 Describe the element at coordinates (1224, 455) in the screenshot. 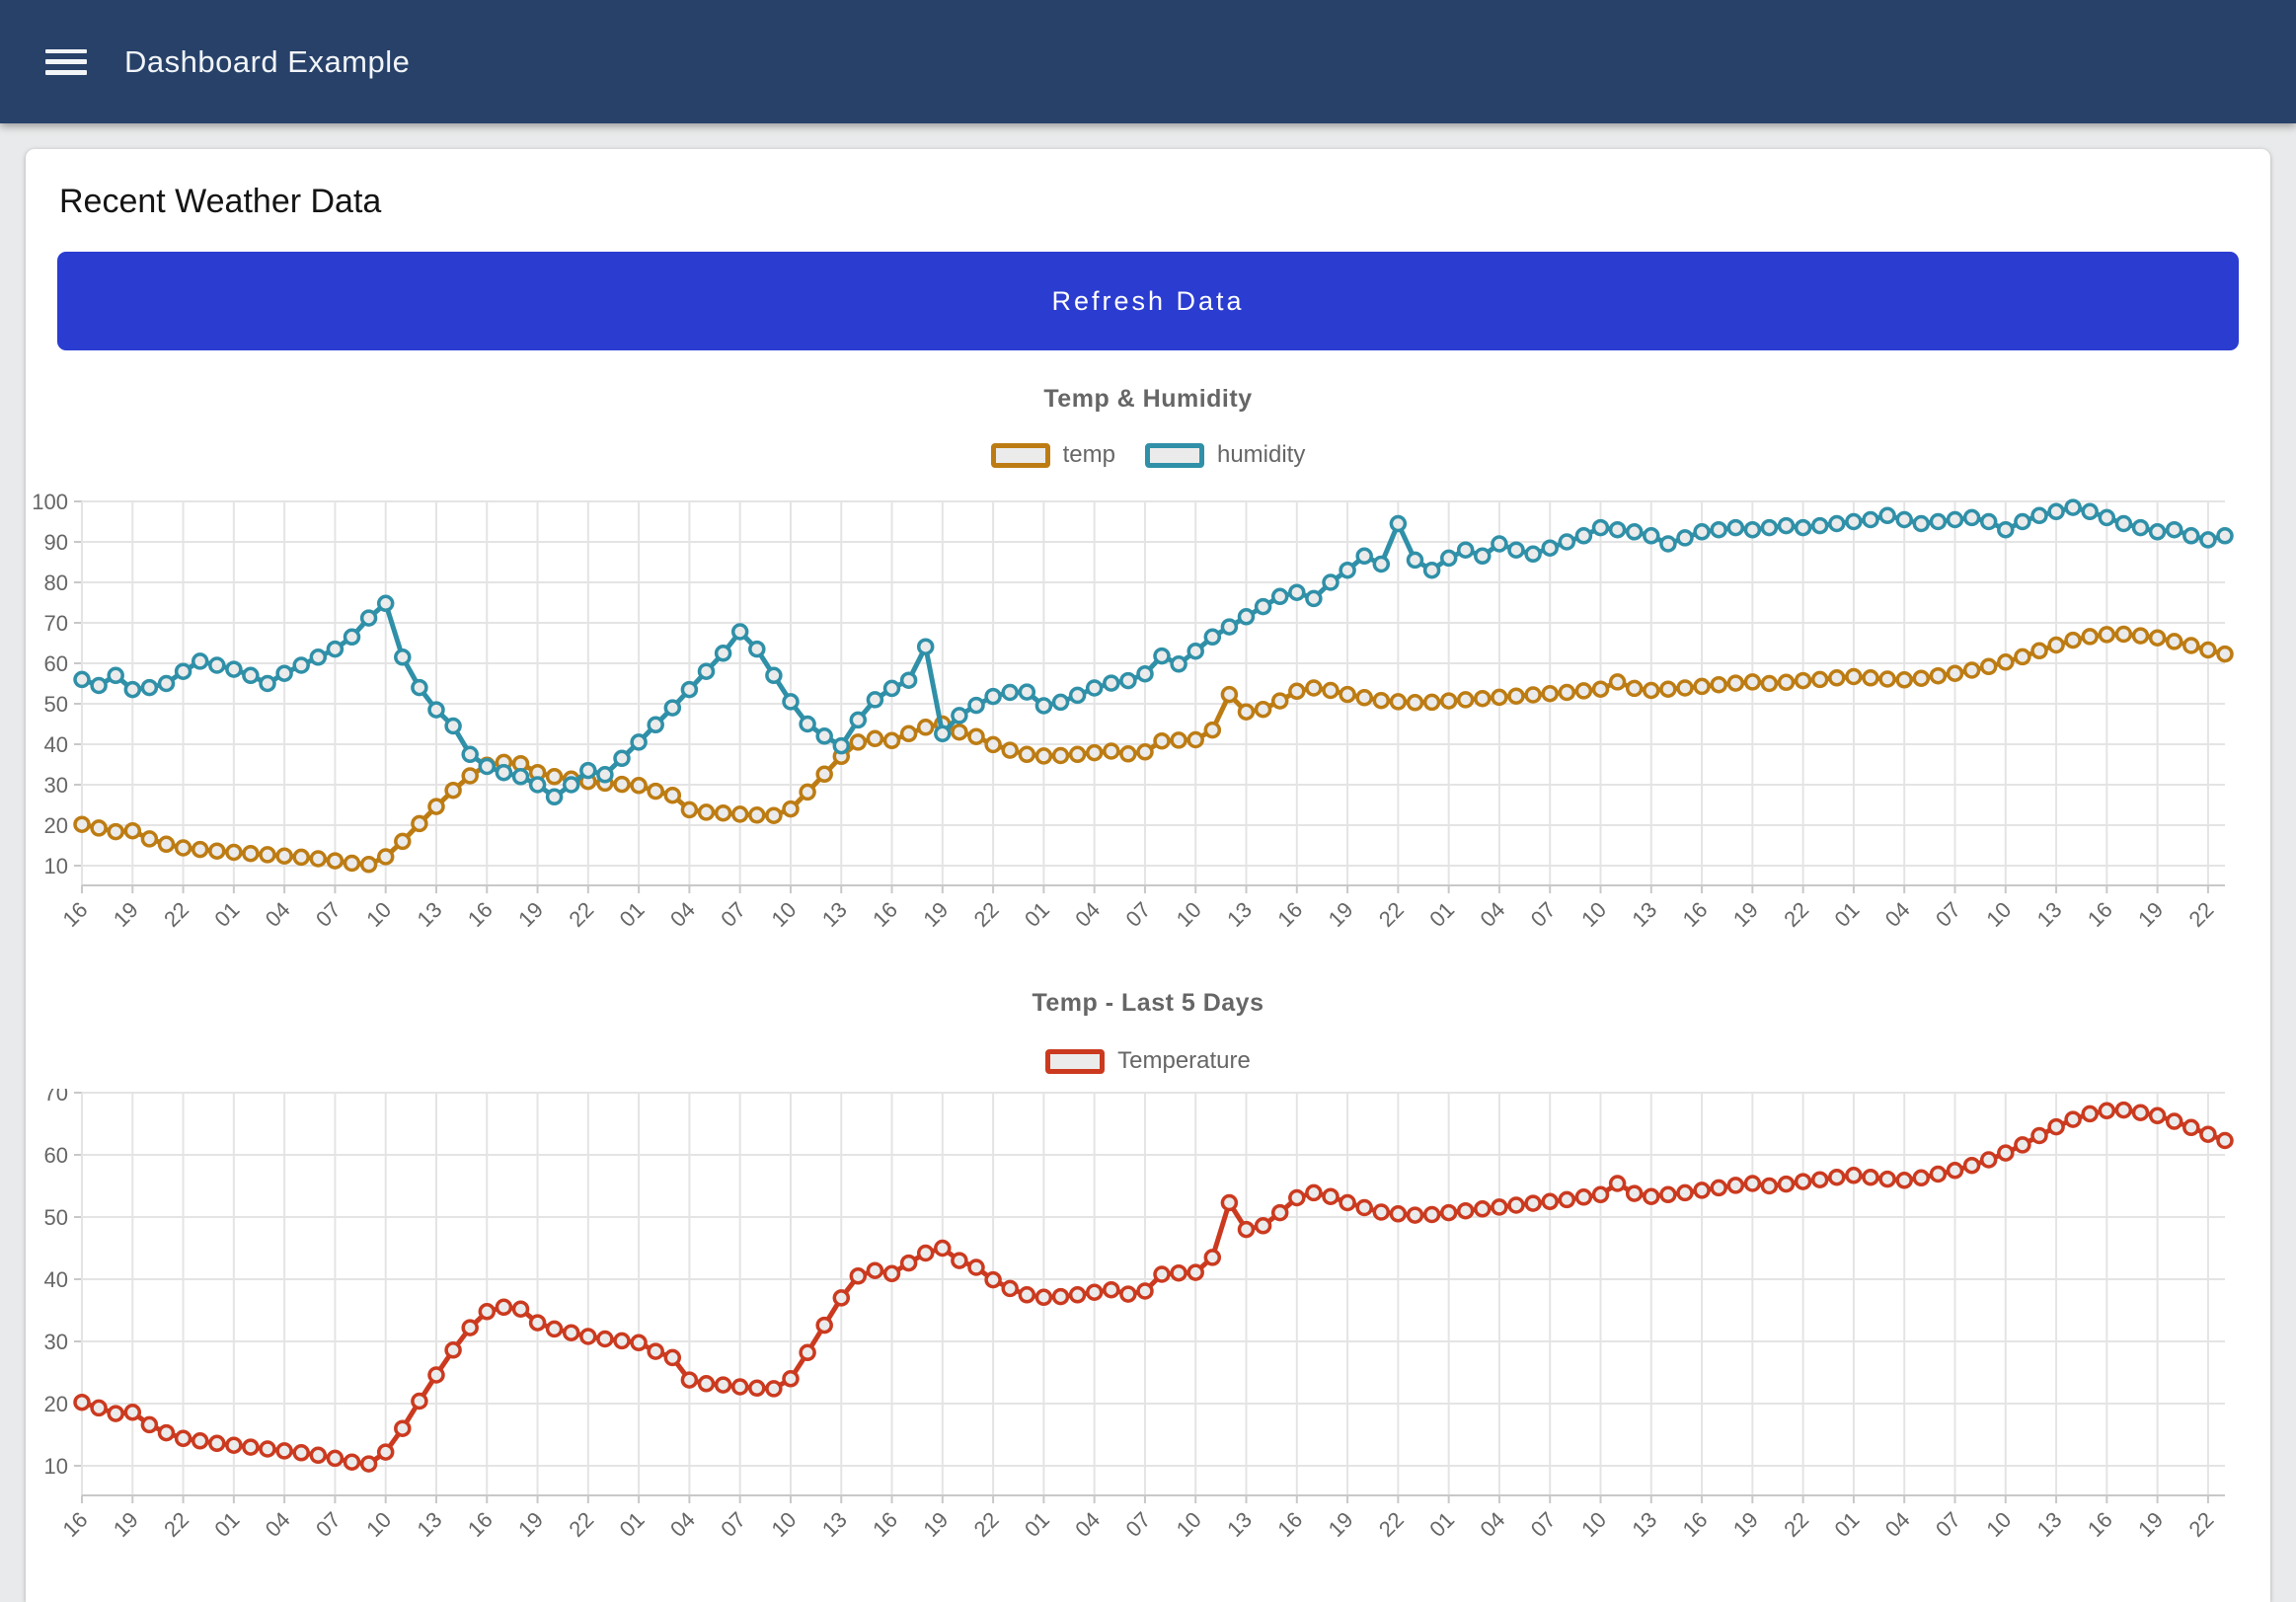

I see `legend-item-humidity: humidity` at that location.